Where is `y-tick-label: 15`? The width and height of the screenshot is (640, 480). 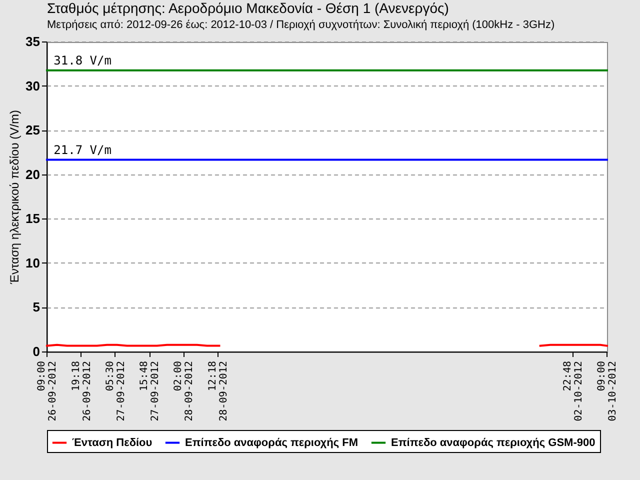
y-tick-label: 15 is located at coordinates (33, 218).